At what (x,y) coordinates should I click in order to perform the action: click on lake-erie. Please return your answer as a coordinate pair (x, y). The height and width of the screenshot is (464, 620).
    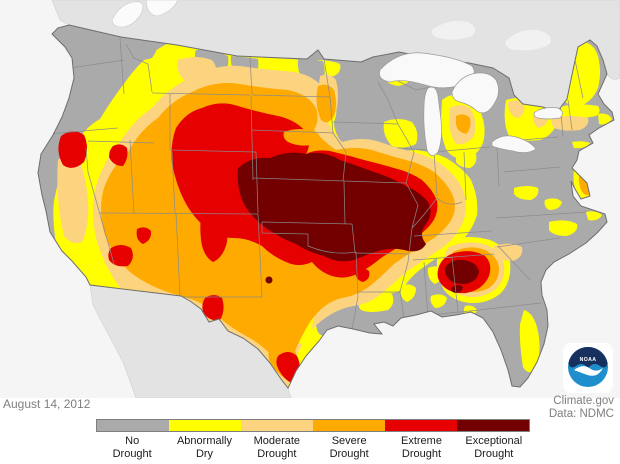
    Looking at the image, I should click on (514, 144).